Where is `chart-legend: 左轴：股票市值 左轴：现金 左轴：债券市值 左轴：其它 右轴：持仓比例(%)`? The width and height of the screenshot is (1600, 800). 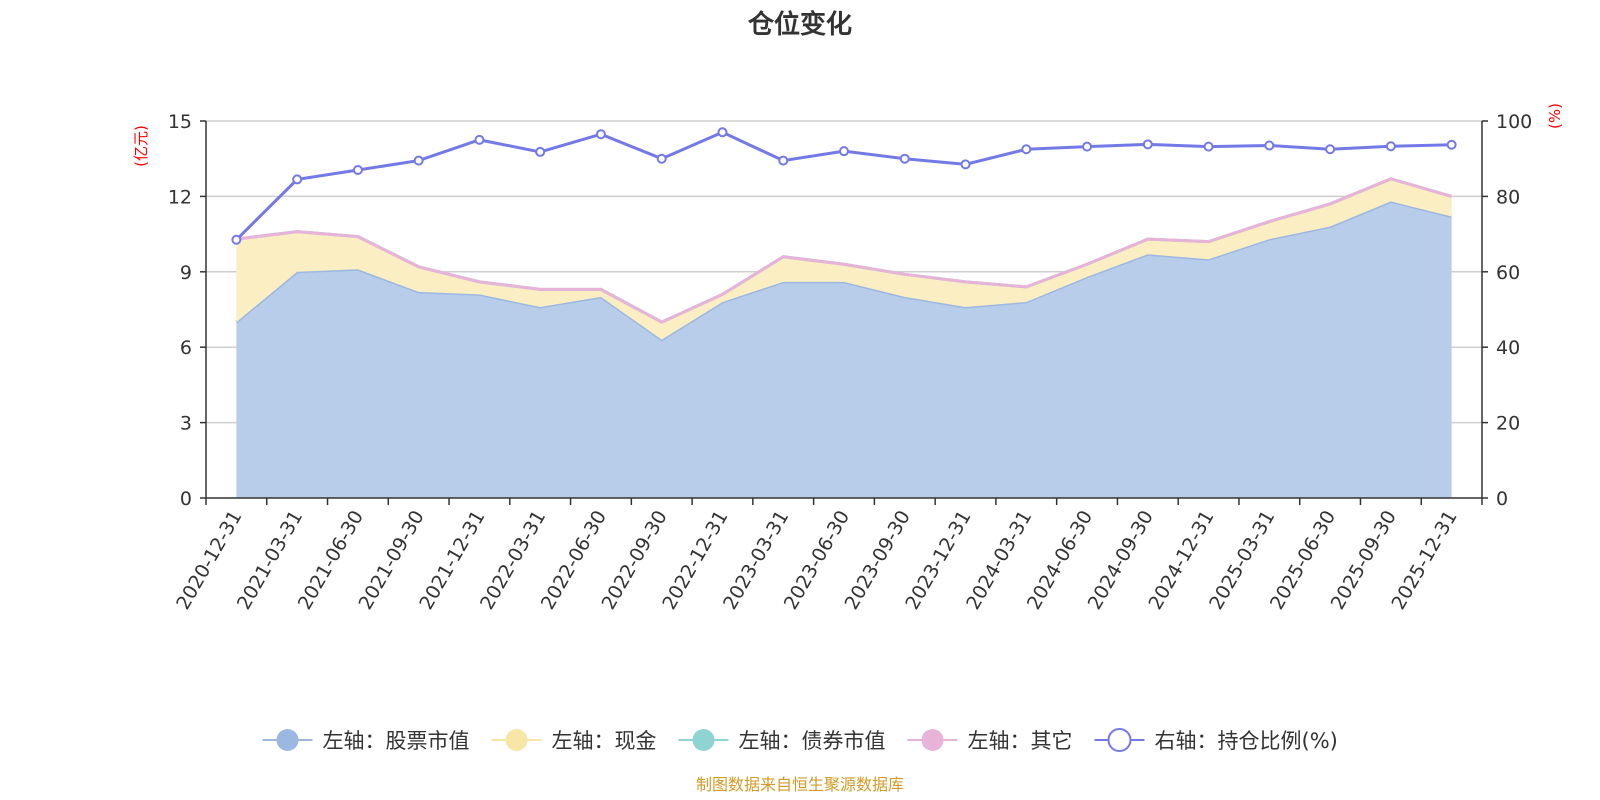 chart-legend: 左轴：股票市值 左轴：现金 左轴：债券市值 左轴：其它 右轴：持仓比例(%) is located at coordinates (800, 740).